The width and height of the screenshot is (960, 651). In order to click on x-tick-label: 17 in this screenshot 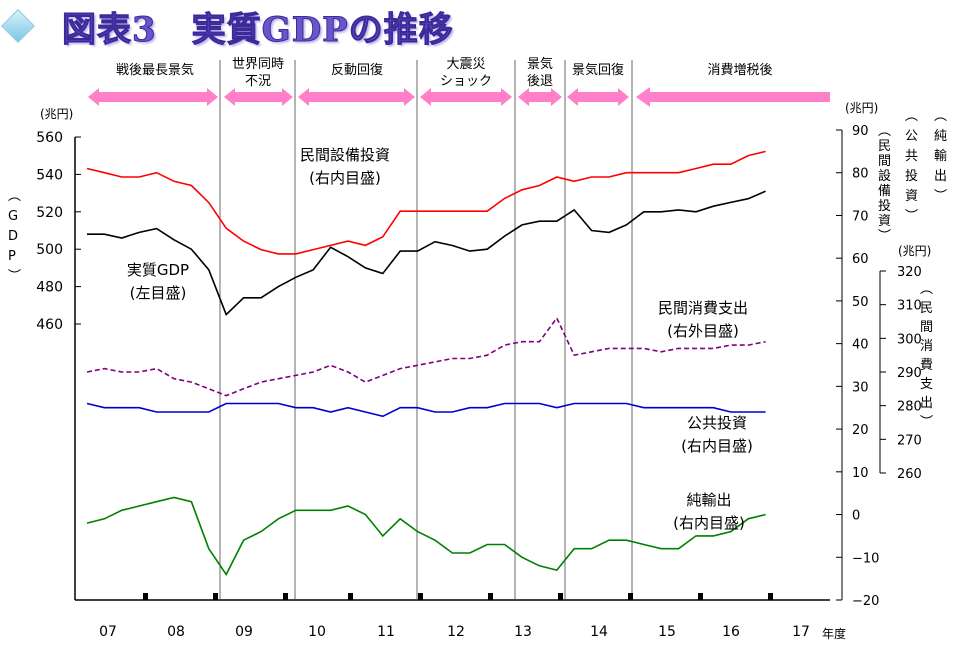, I will do `click(801, 632)`.